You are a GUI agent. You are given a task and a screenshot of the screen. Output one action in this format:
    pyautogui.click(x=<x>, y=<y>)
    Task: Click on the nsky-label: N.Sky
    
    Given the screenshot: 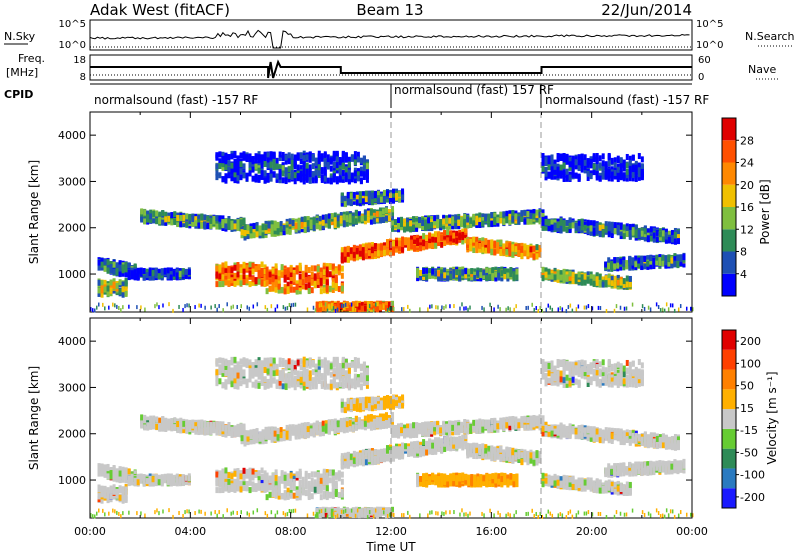 What is the action you would take?
    pyautogui.click(x=20, y=36)
    